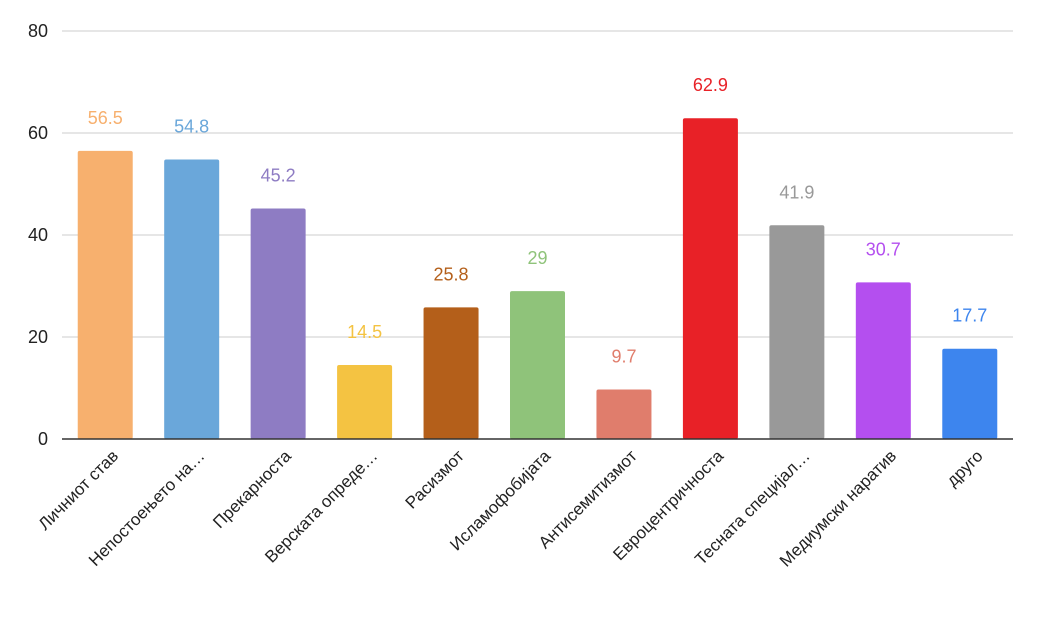 The height and width of the screenshot is (618, 1042). What do you see at coordinates (364, 332) in the screenshot?
I see `data-label: 14.5` at bounding box center [364, 332].